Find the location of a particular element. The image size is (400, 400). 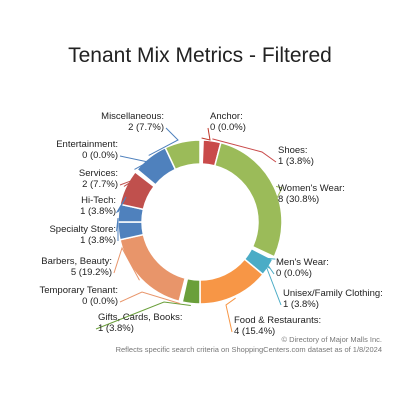

slice-label-temporary-tenant: Temporary Tenant: 0 (0.0%) is located at coordinates (78, 296).